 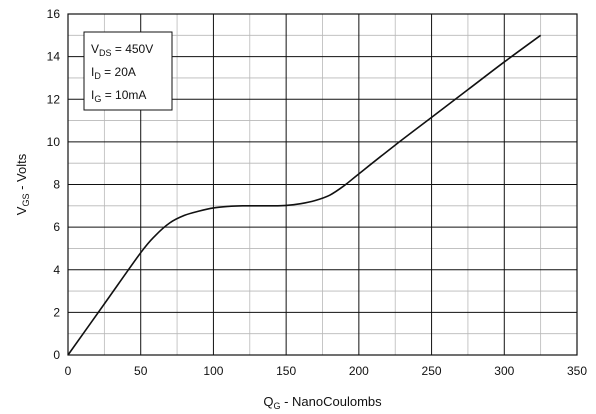 I want to click on x-tick-label: 300, so click(x=504, y=371).